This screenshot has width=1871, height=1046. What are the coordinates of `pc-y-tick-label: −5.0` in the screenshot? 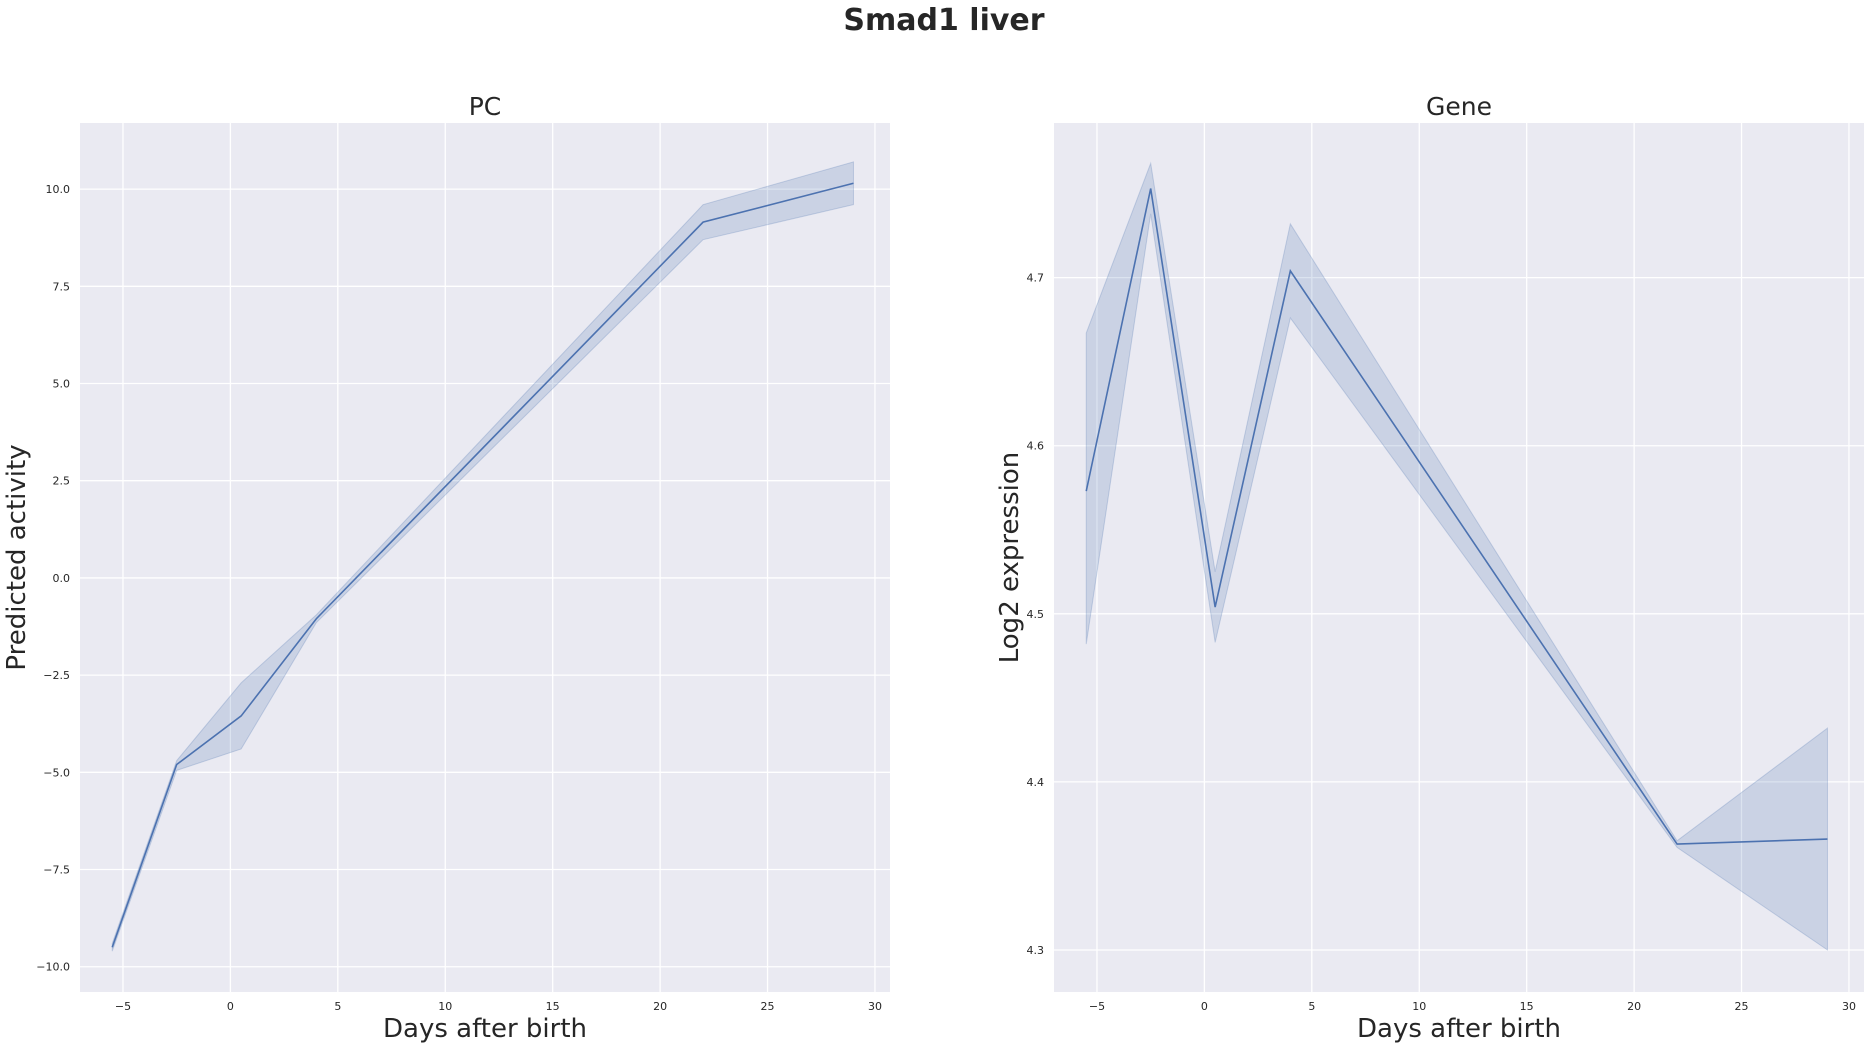 It's located at (56, 772).